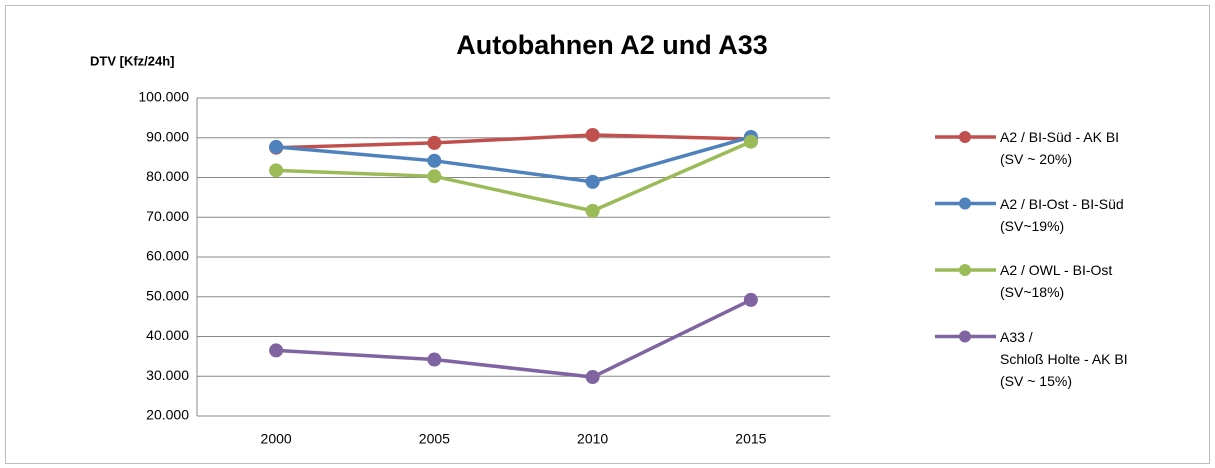 This screenshot has width=1215, height=468. Describe the element at coordinates (750, 439) in the screenshot. I see `x-tick-label: 2015` at that location.